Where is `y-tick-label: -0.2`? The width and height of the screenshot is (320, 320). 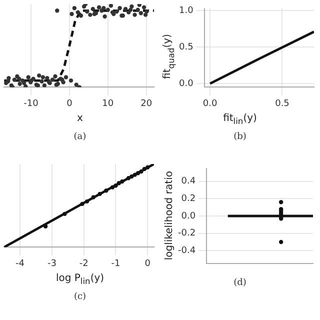
y-tick-label: -0.2 is located at coordinates (187, 233).